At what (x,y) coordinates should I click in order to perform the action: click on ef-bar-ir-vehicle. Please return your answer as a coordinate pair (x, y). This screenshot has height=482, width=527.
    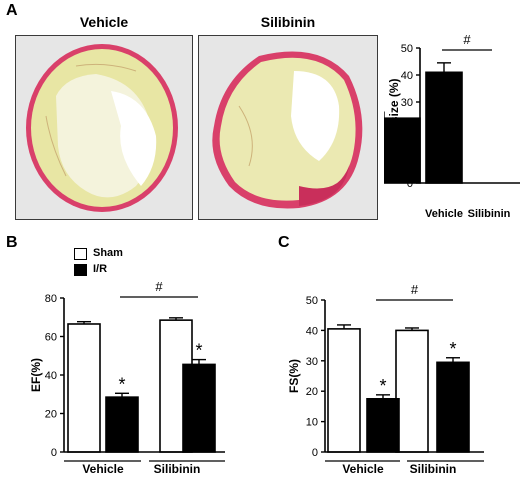
    Looking at the image, I should click on (122, 424).